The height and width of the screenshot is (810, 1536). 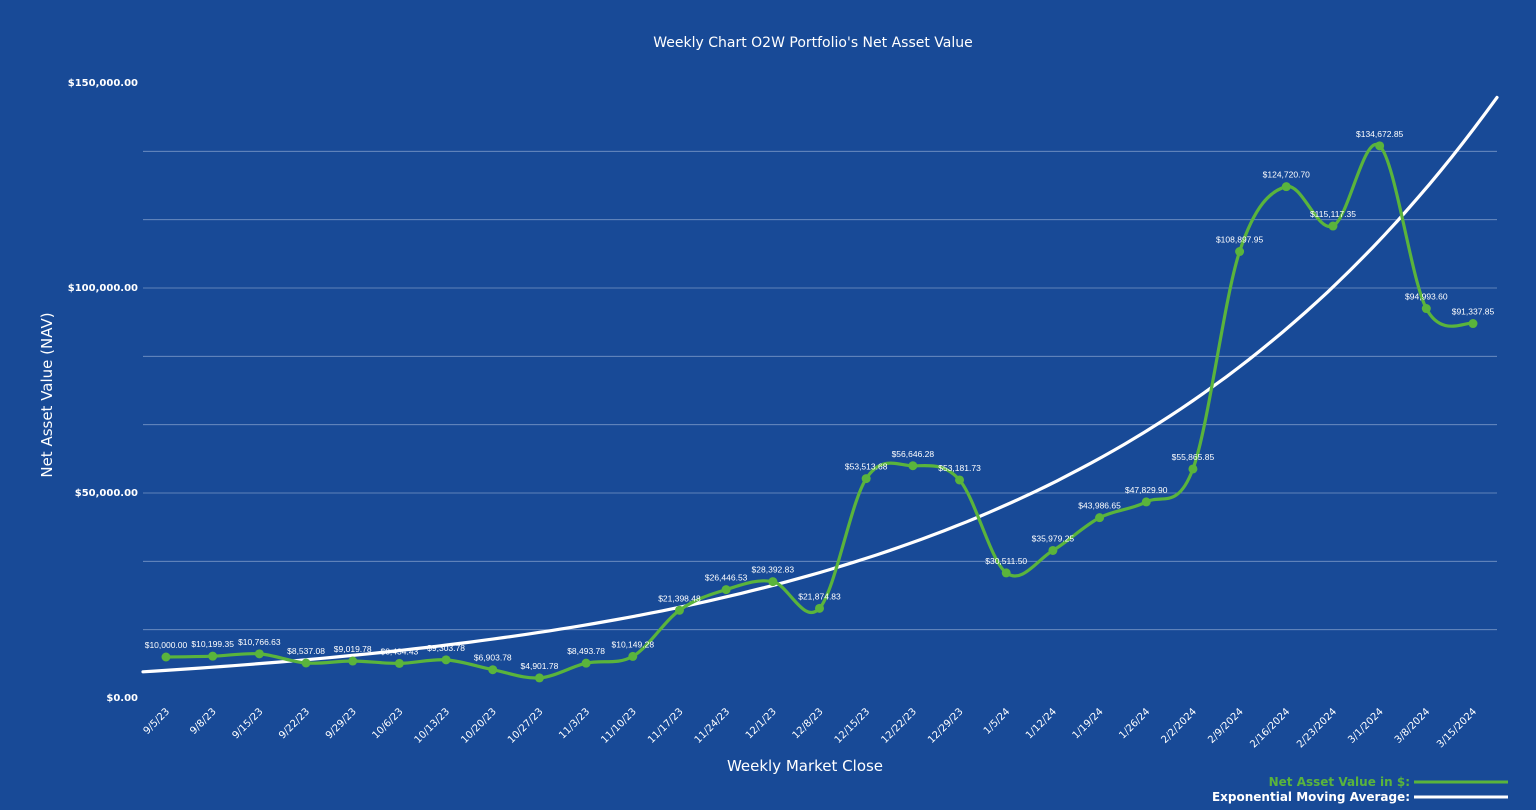 What do you see at coordinates (399, 651) in the screenshot?
I see `data-label-5: $8,434.43` at bounding box center [399, 651].